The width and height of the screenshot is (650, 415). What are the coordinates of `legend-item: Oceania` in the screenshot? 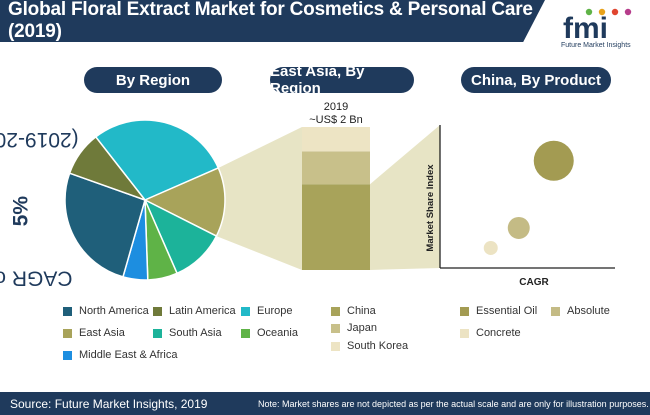 It's located at (269, 333).